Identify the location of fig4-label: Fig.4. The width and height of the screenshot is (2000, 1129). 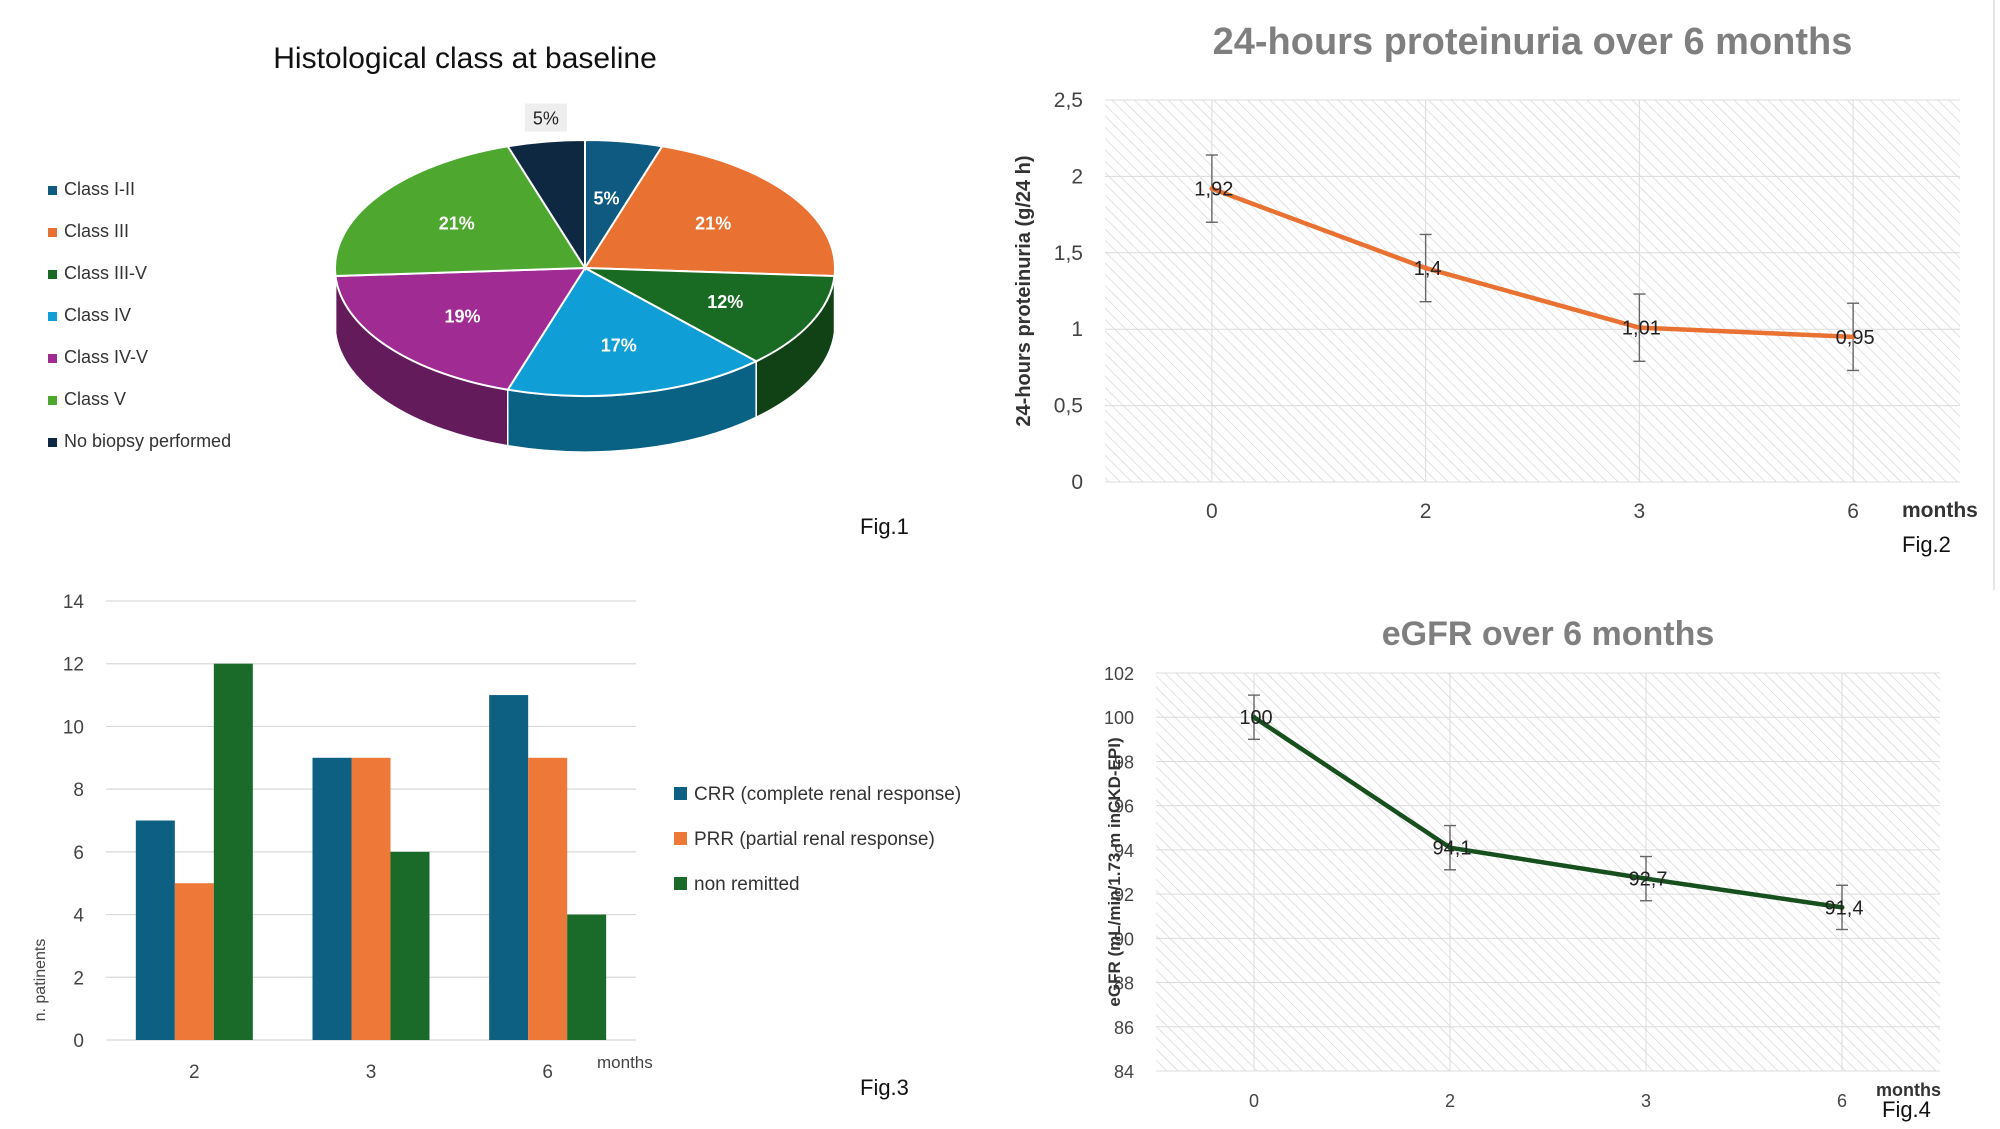
(1906, 1109).